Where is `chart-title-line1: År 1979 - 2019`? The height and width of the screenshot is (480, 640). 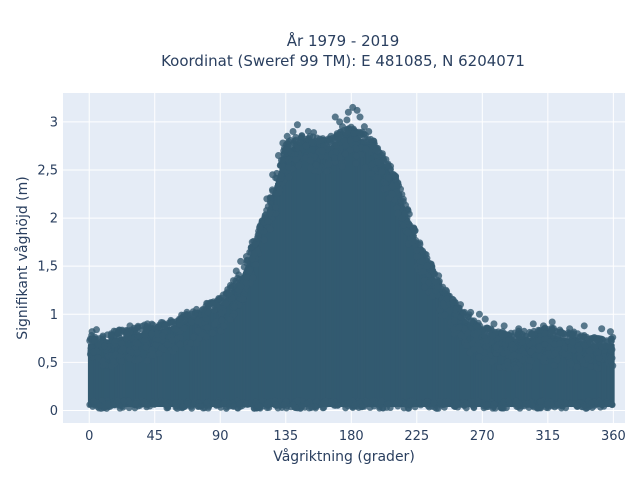 chart-title-line1: År 1979 - 2019 is located at coordinates (343, 40).